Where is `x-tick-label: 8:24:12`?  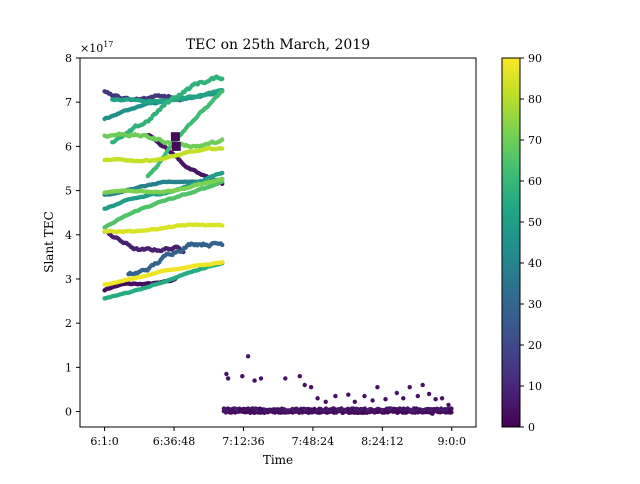 x-tick-label: 8:24:12 is located at coordinates (382, 441).